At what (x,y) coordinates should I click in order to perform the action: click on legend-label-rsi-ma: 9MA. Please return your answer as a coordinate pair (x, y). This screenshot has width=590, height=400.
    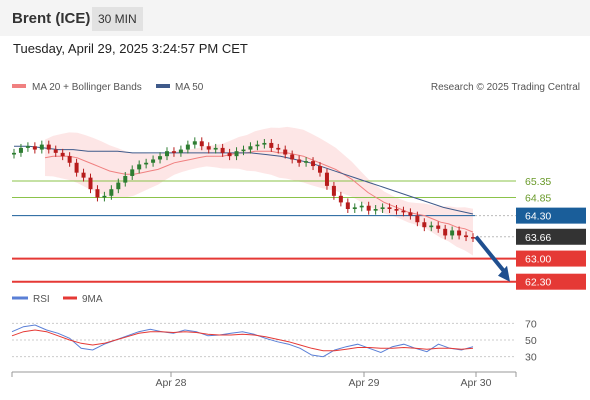
    Looking at the image, I should click on (92, 299).